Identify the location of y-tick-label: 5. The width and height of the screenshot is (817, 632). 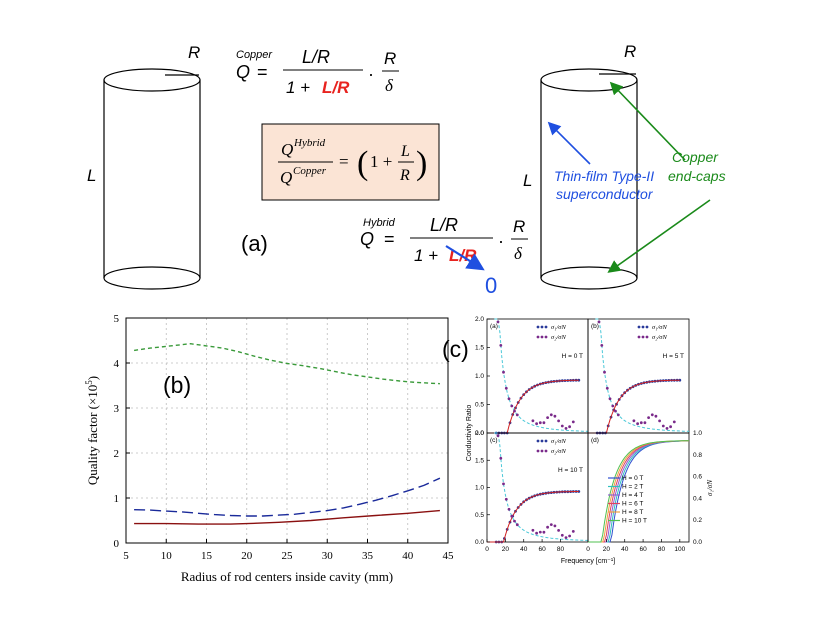
(117, 319).